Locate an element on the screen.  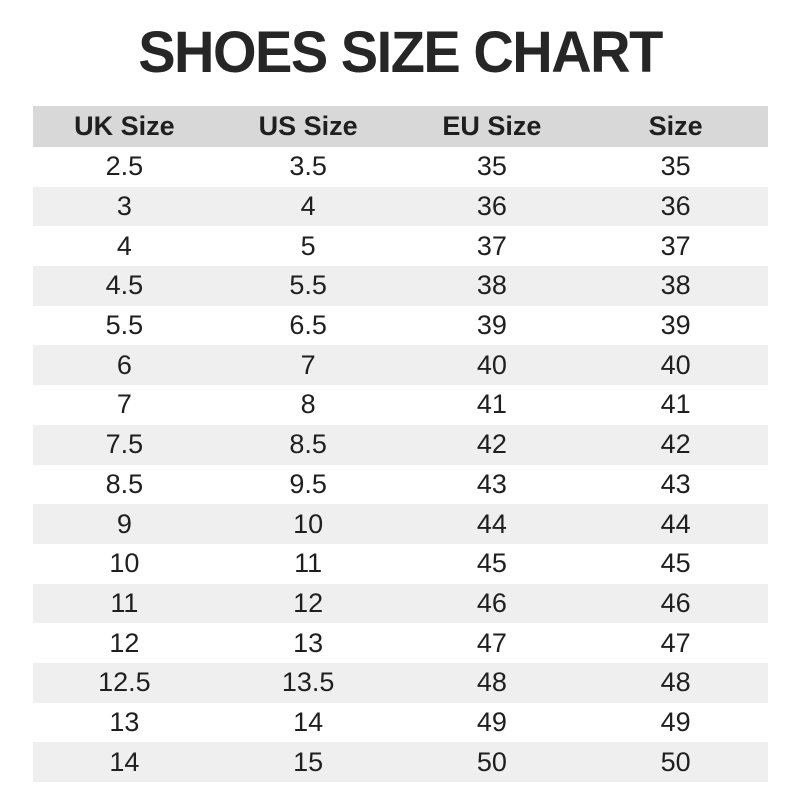
table-row: 4.5 5.5 38 38 is located at coordinates (400, 286).